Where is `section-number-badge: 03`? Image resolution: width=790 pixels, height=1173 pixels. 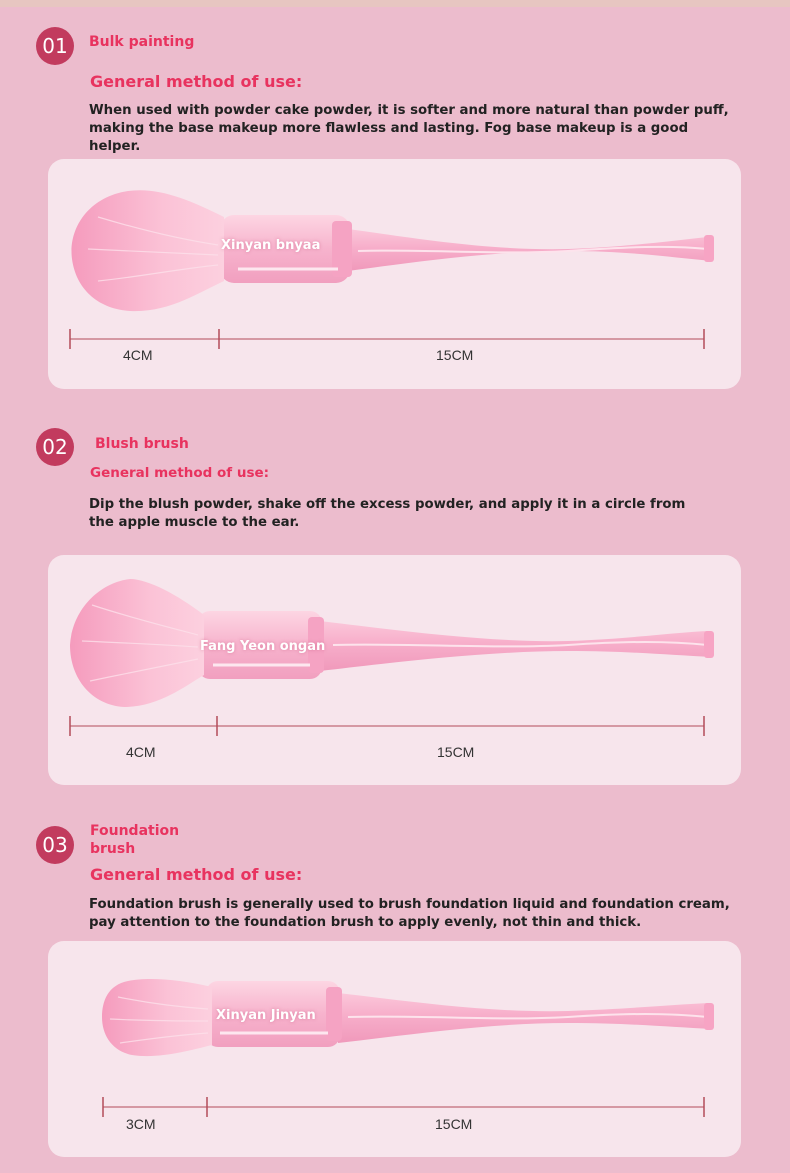
section-number-badge: 03 is located at coordinates (55, 845).